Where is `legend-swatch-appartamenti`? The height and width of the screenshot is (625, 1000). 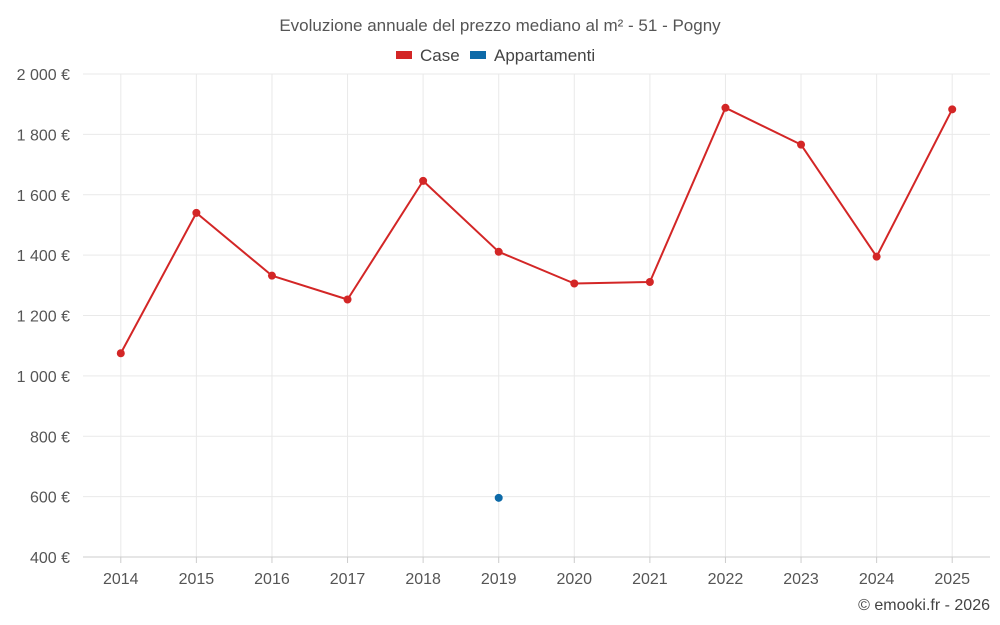 legend-swatch-appartamenti is located at coordinates (478, 55).